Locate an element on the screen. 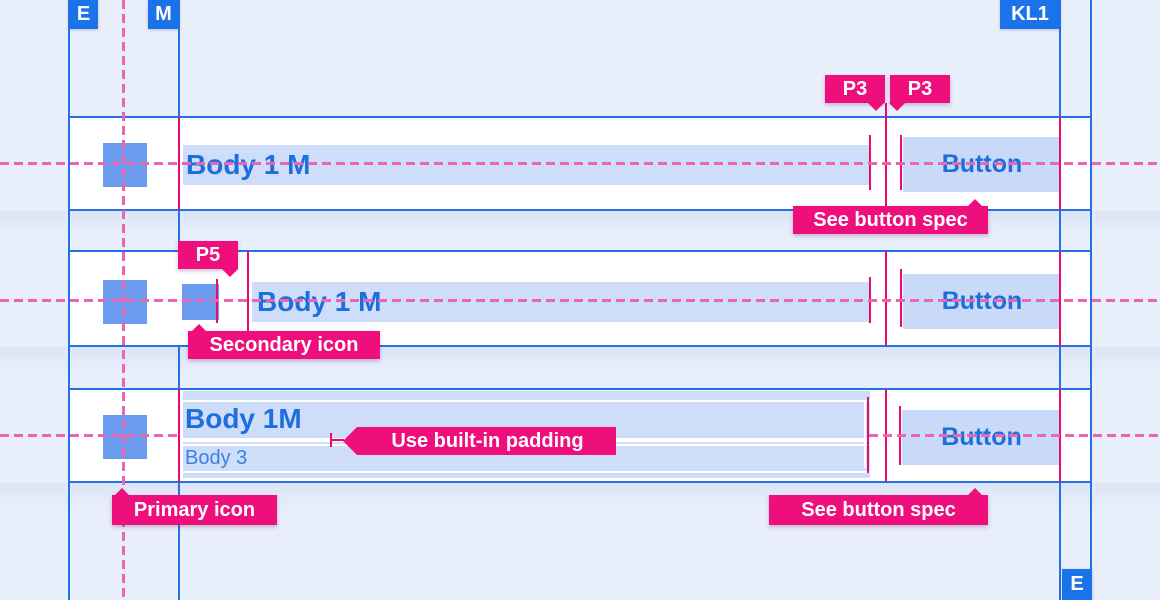 This screenshot has width=1160, height=600. badge-use-built-in-padding: Use built-in padding is located at coordinates (479, 441).